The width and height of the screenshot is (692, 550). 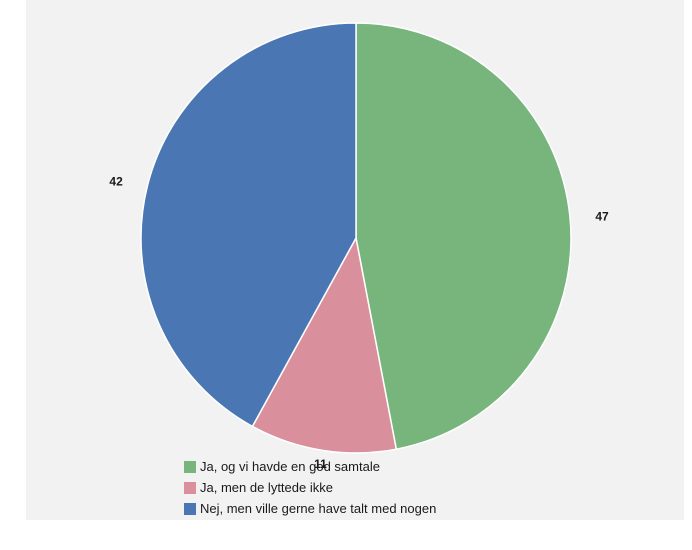 What do you see at coordinates (290, 466) in the screenshot?
I see `legend-label: Ja, og vi havde en god samtale` at bounding box center [290, 466].